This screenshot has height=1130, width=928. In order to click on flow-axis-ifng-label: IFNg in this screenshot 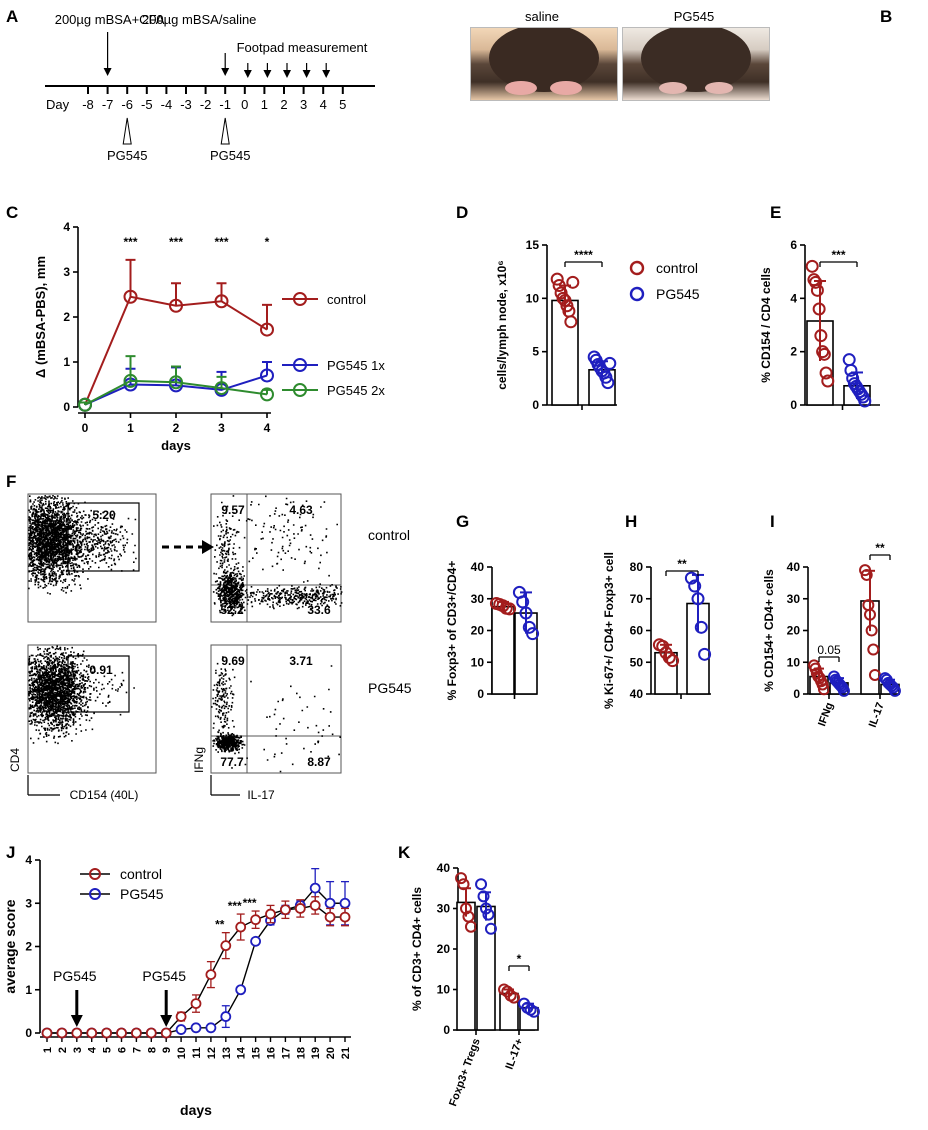, I will do `click(199, 760)`.